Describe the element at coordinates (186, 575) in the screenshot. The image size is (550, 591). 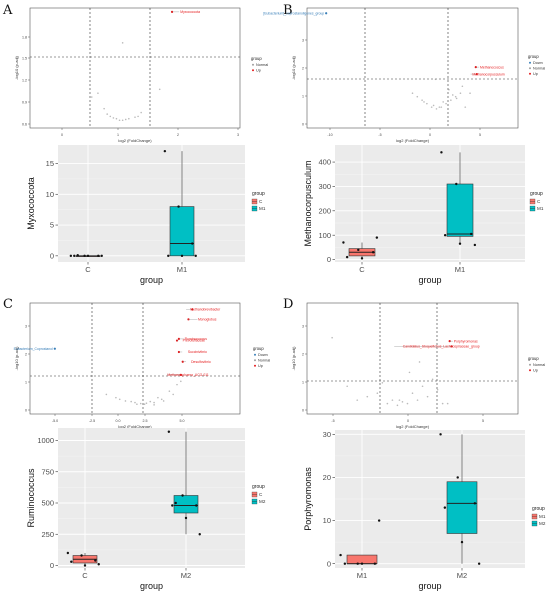
I see `x-tick-label: M2` at that location.